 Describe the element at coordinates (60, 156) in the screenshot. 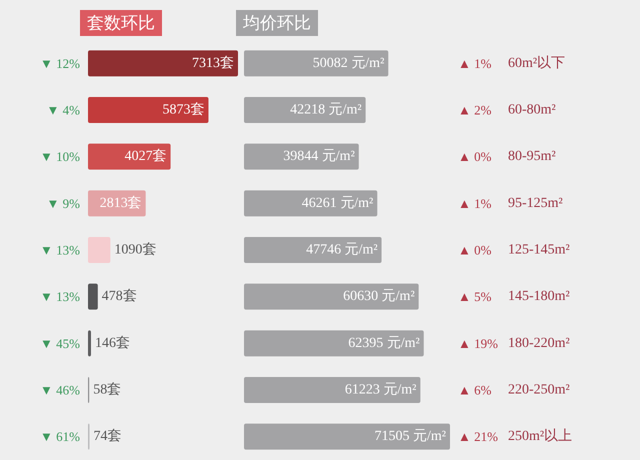

I see `text: ▼ 10%` at that location.